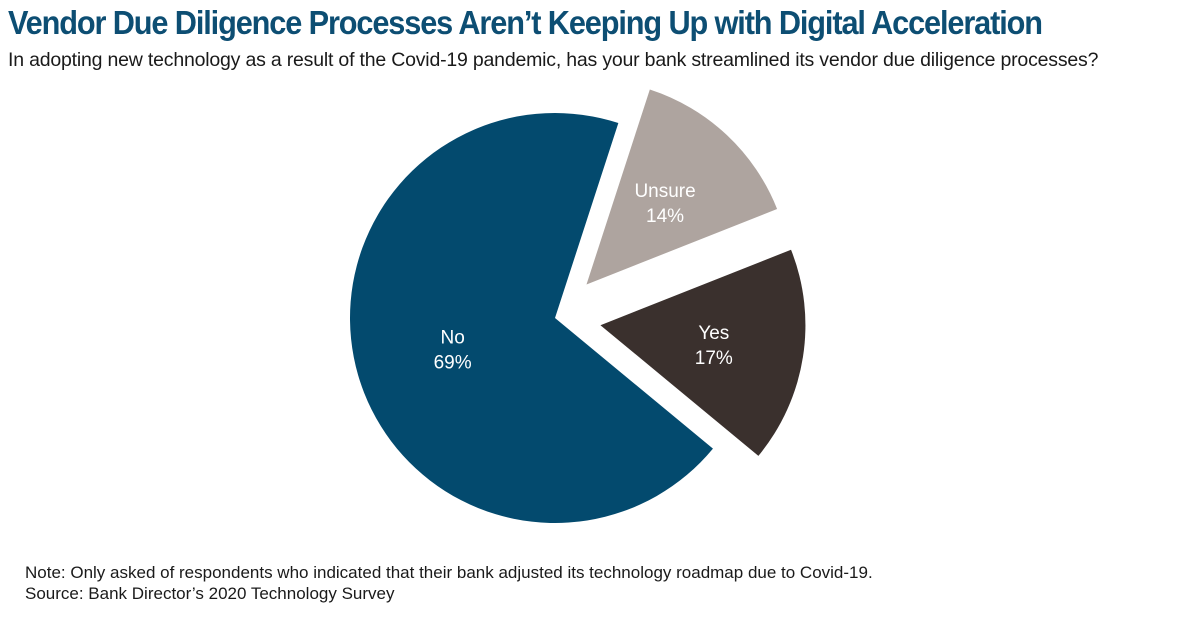  Describe the element at coordinates (665, 216) in the screenshot. I see `slice-value-unsure: 14%` at that location.